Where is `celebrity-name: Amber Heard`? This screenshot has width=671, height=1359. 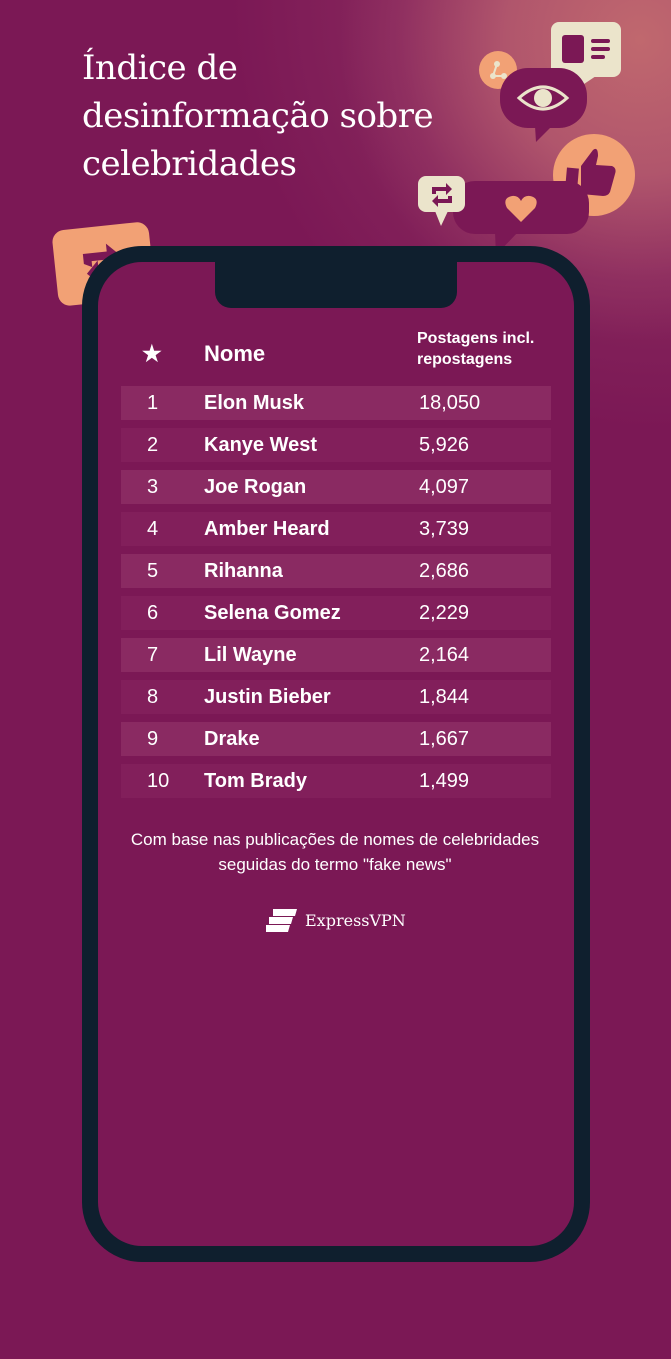
celebrity-name: Amber Heard is located at coordinates (267, 529).